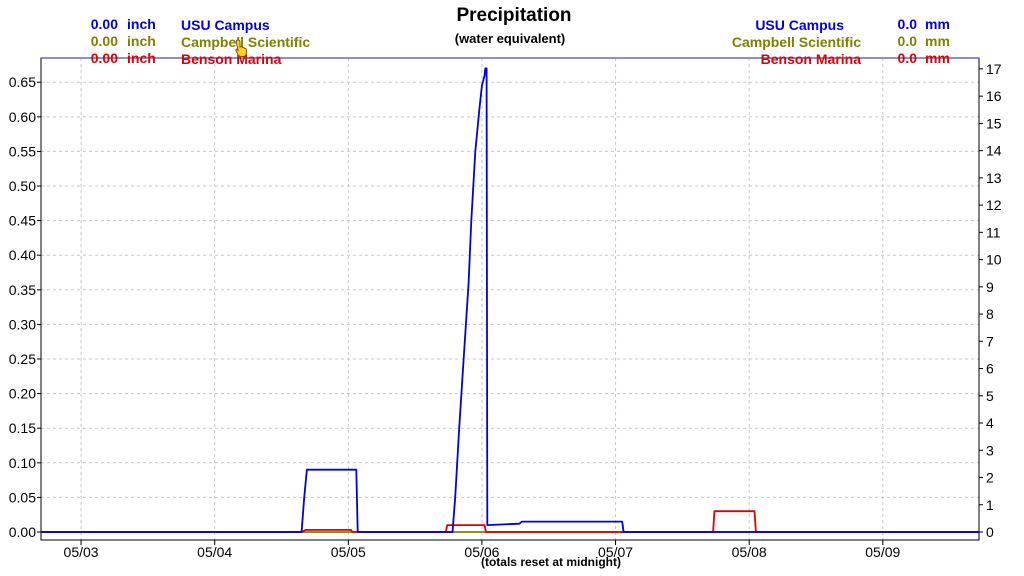 This screenshot has width=1024, height=576. What do you see at coordinates (937, 41) in the screenshot?
I see `legend-right-campbell-unit: mm` at bounding box center [937, 41].